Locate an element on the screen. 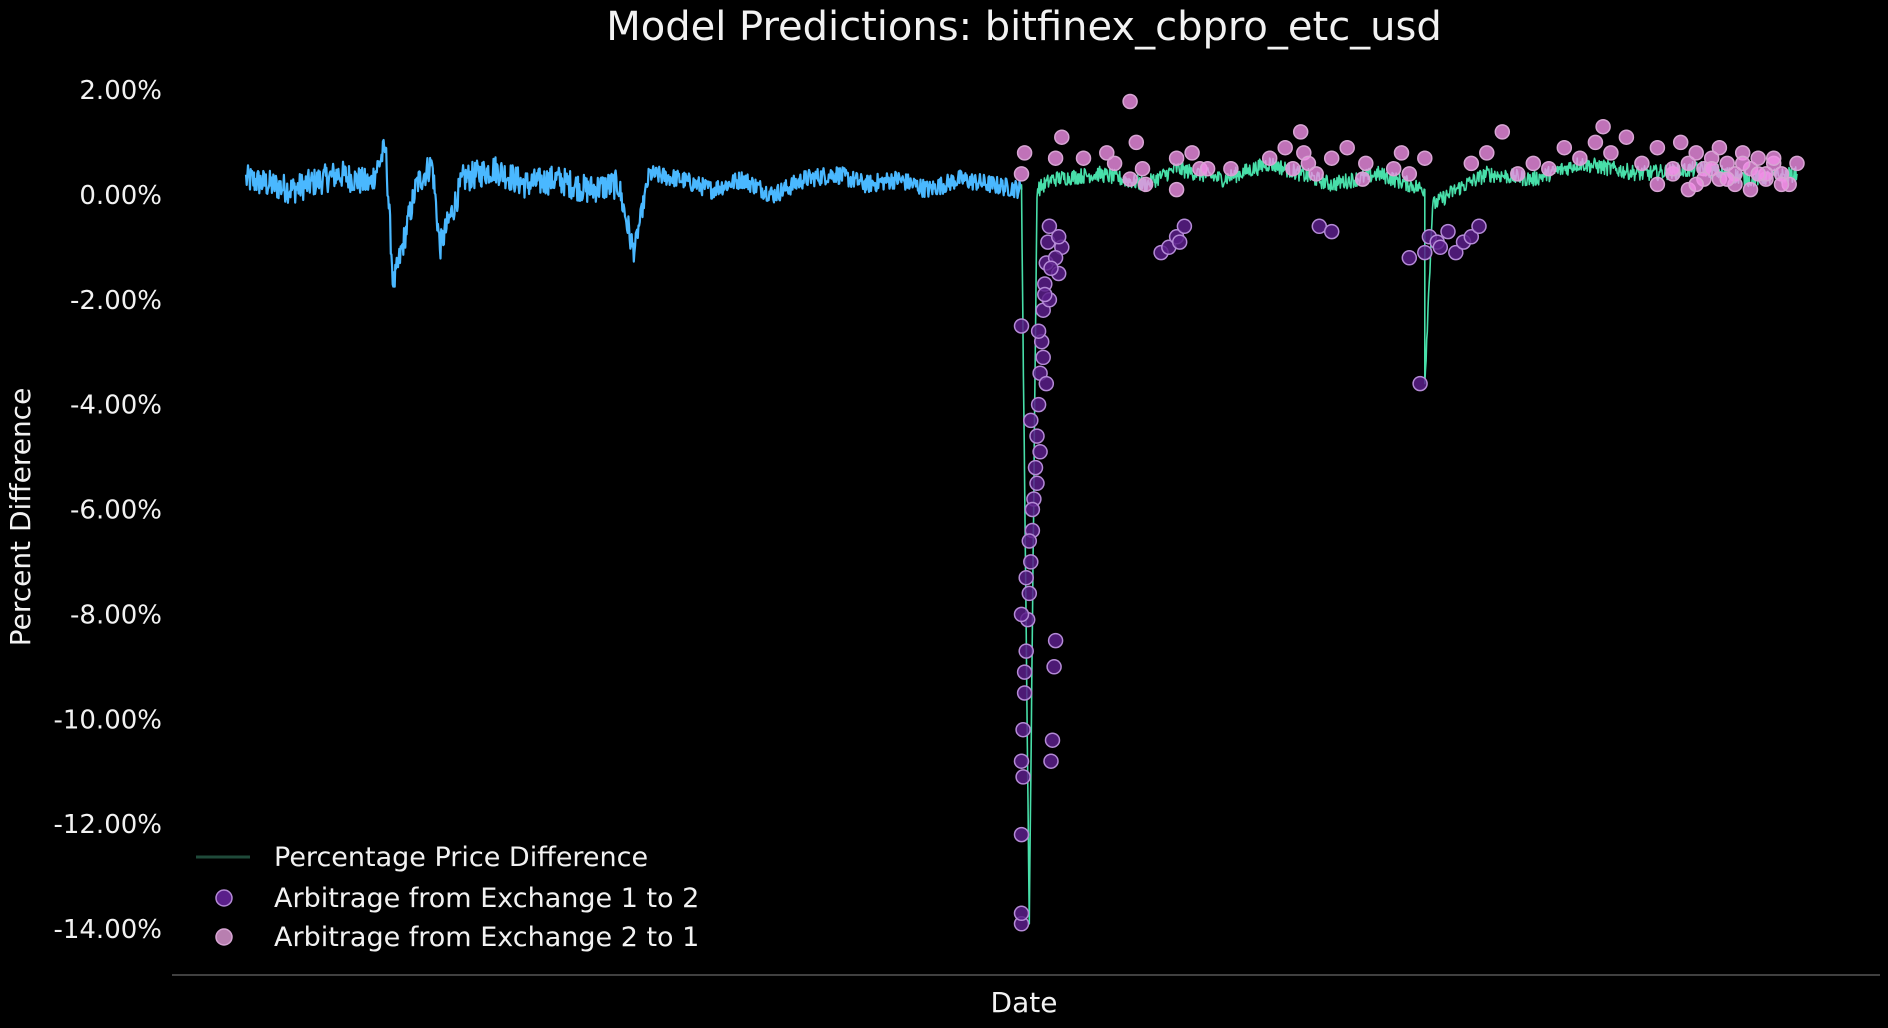 The width and height of the screenshot is (1888, 1028). y-tick-label: -8.00% is located at coordinates (116, 615).